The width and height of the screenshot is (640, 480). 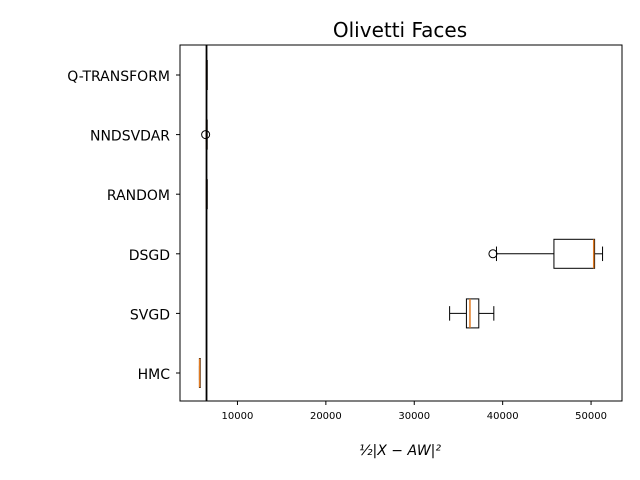 I want to click on chart-title: Olivetti Faces, so click(x=400, y=30).